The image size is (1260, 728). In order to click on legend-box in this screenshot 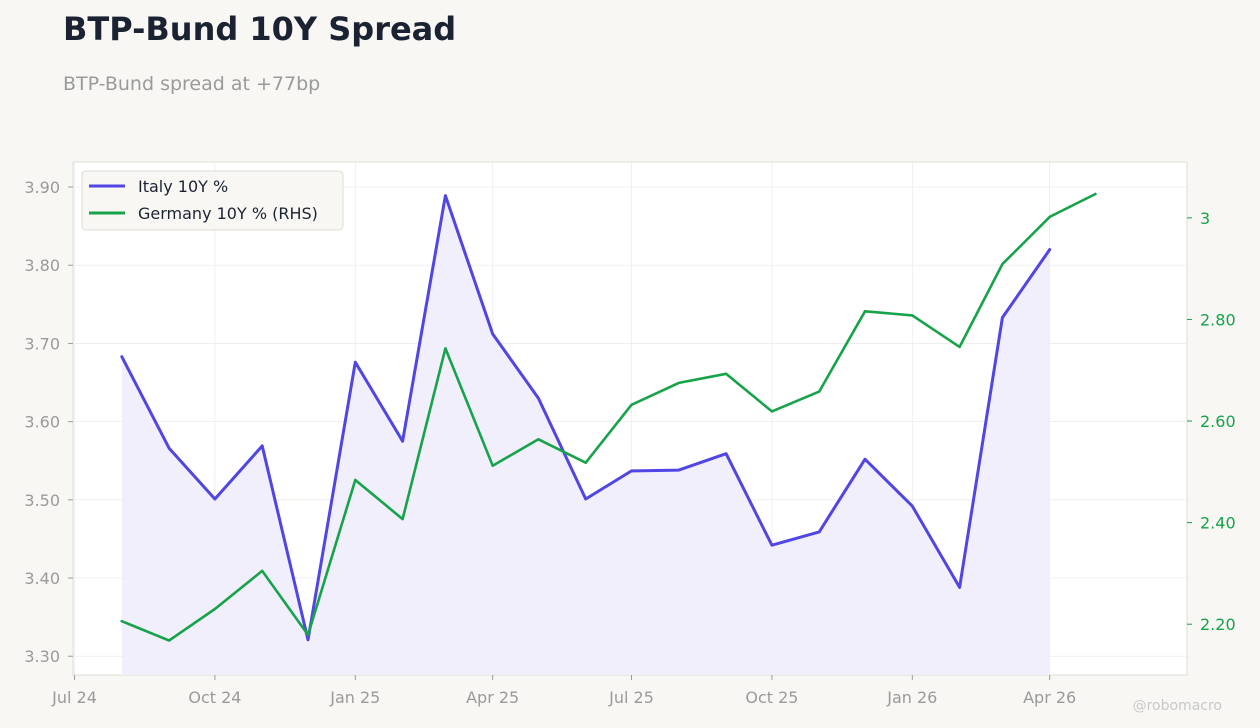, I will do `click(212, 200)`.